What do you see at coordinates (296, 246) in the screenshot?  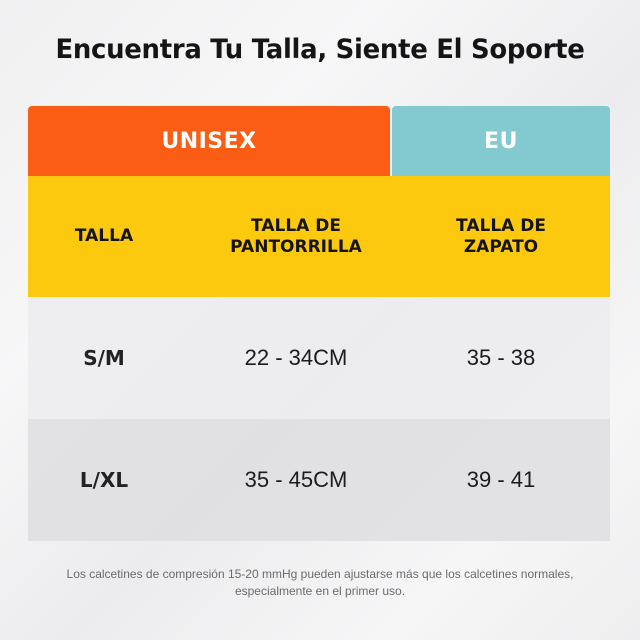 I see `column-header-calf-line2: PANTORRILLA` at bounding box center [296, 246].